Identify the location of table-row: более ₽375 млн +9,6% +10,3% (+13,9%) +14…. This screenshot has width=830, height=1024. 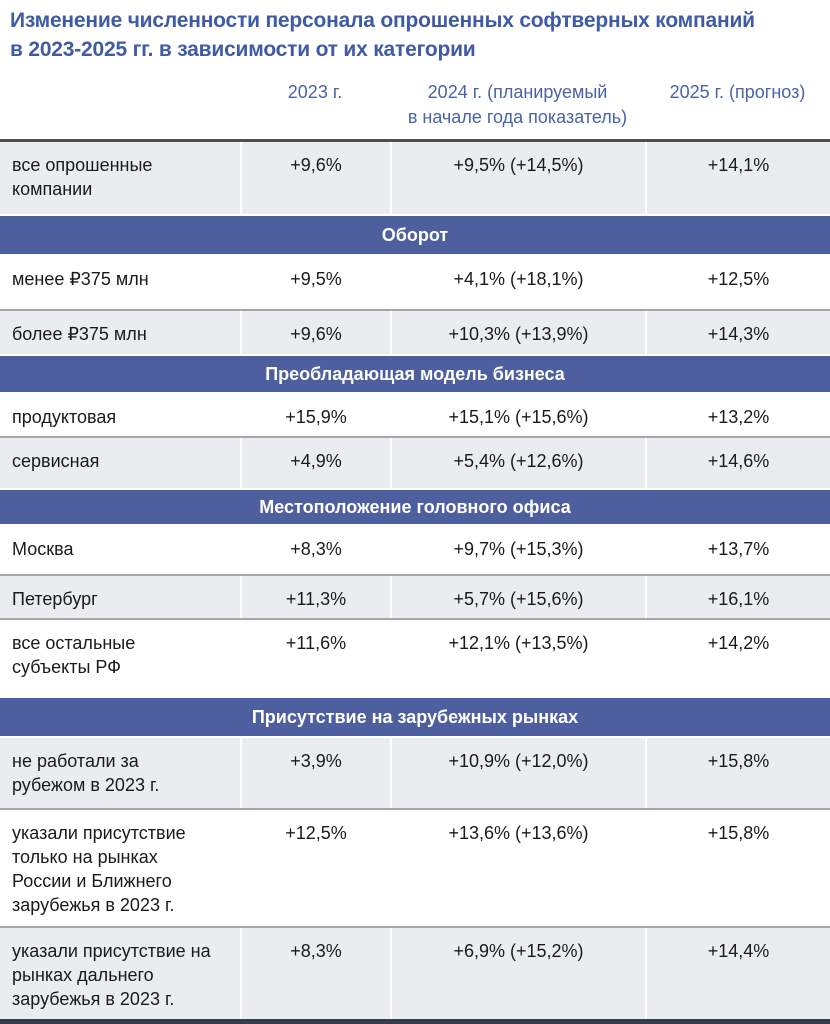
(415, 331).